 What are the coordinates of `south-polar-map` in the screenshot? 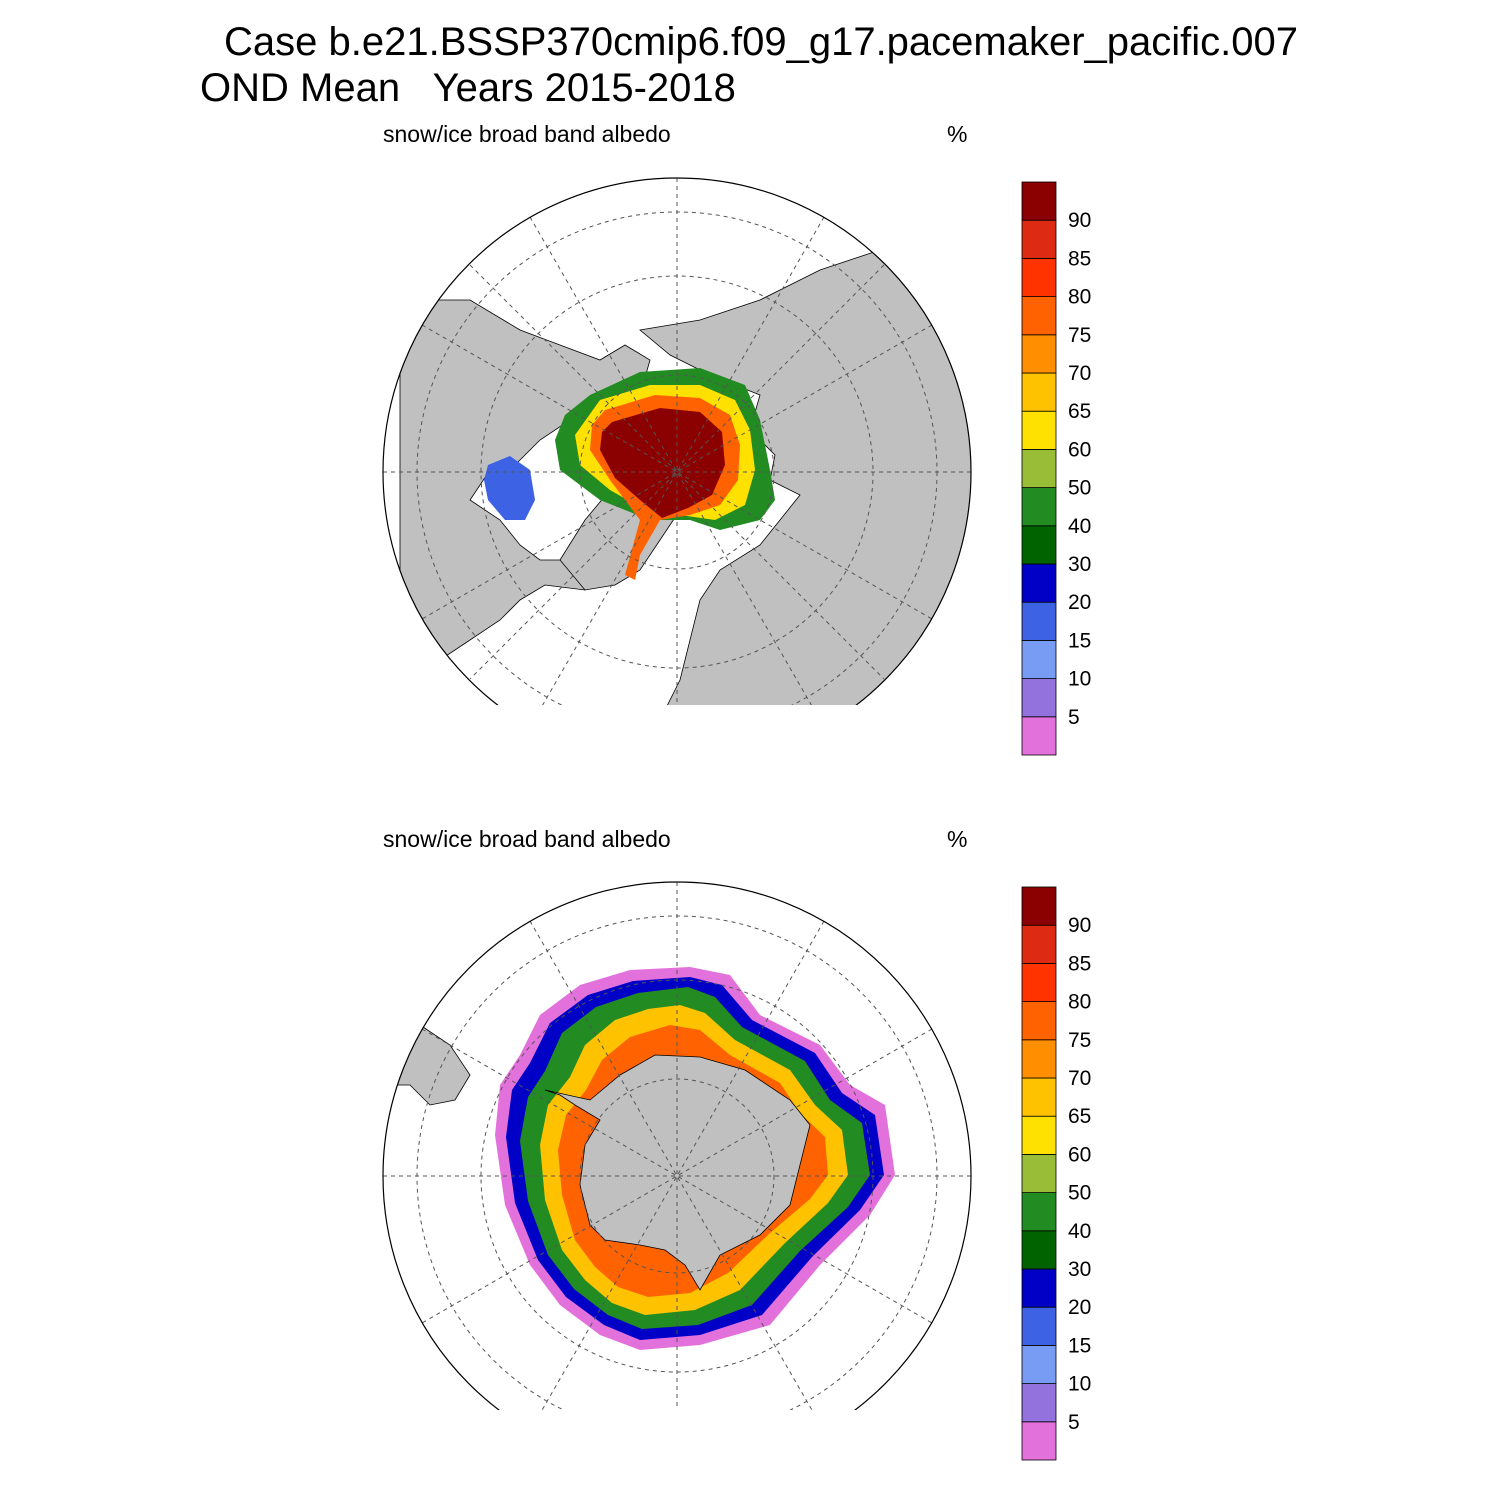 It's located at (677, 1145).